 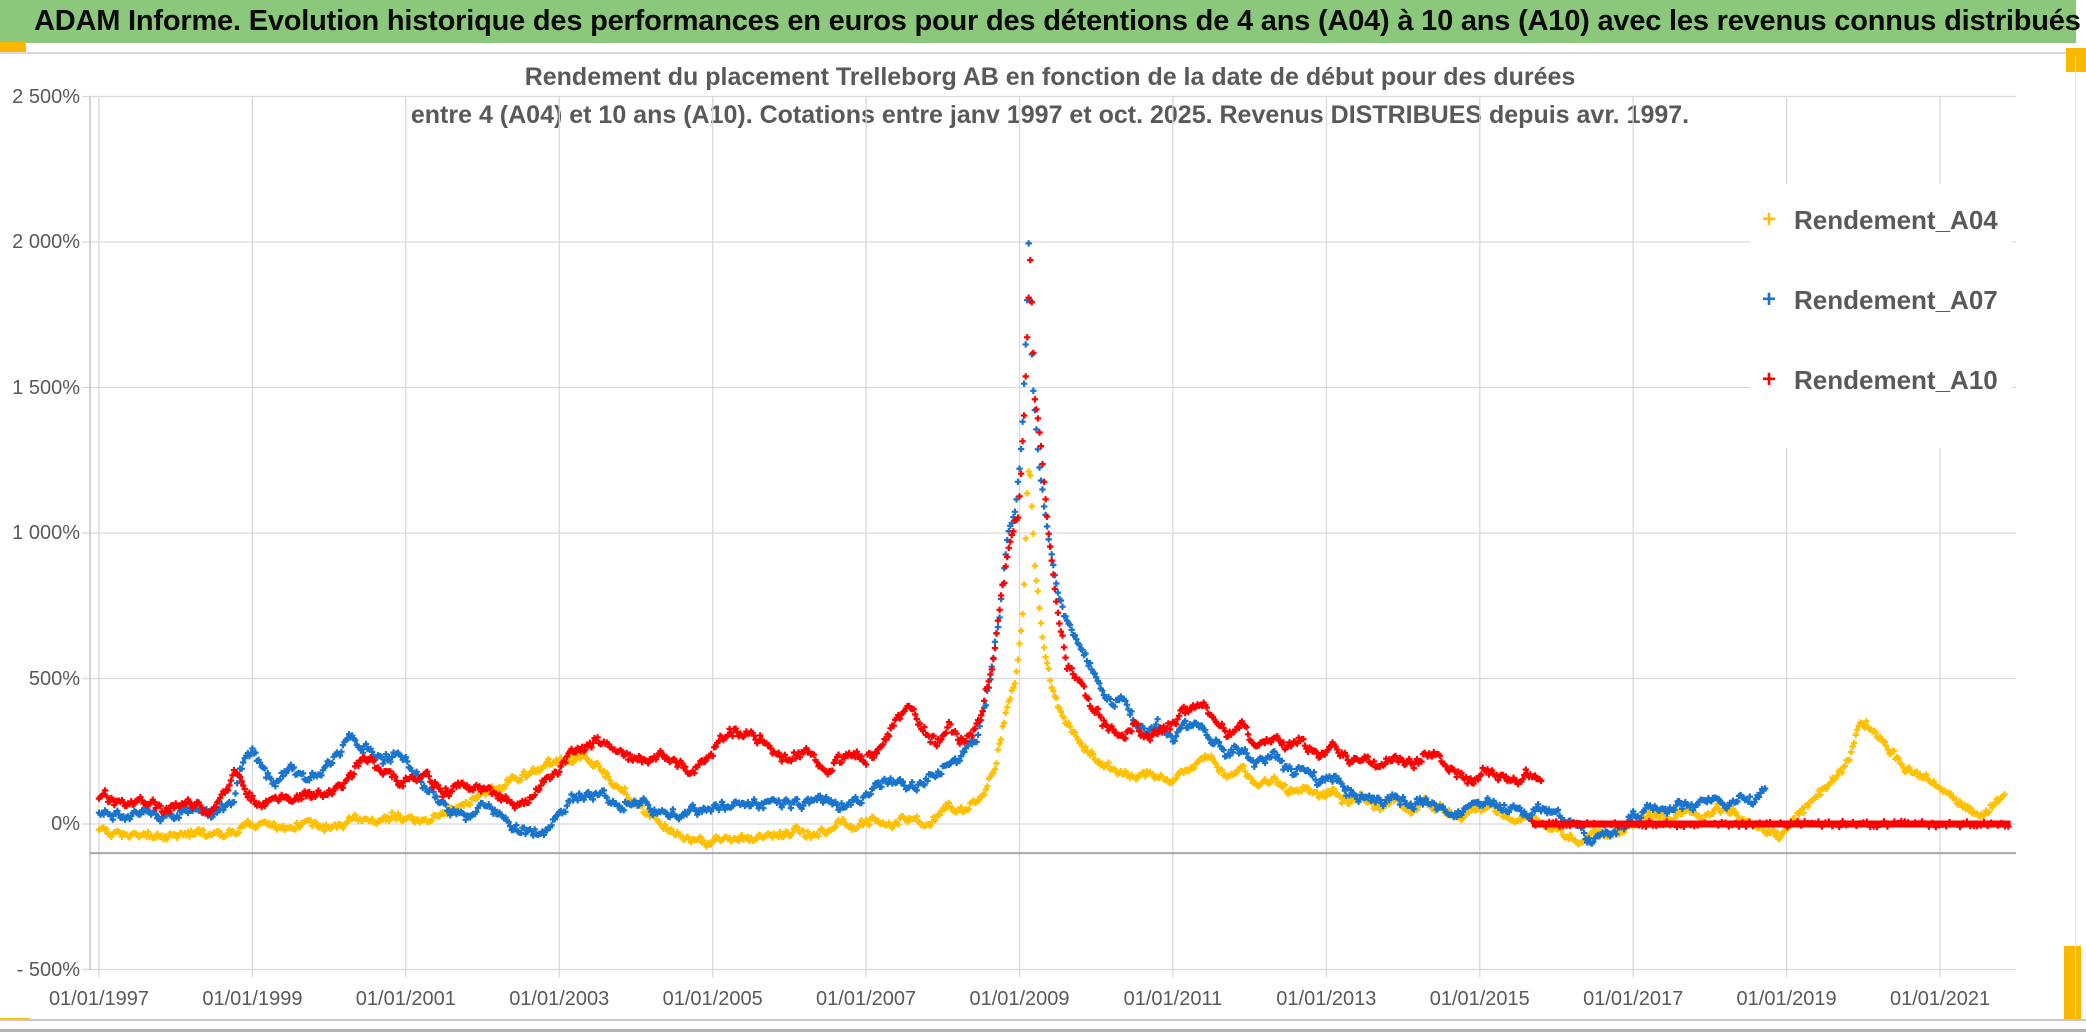 What do you see at coordinates (1019, 999) in the screenshot?
I see `x-axis-label: 01/01/2009` at bounding box center [1019, 999].